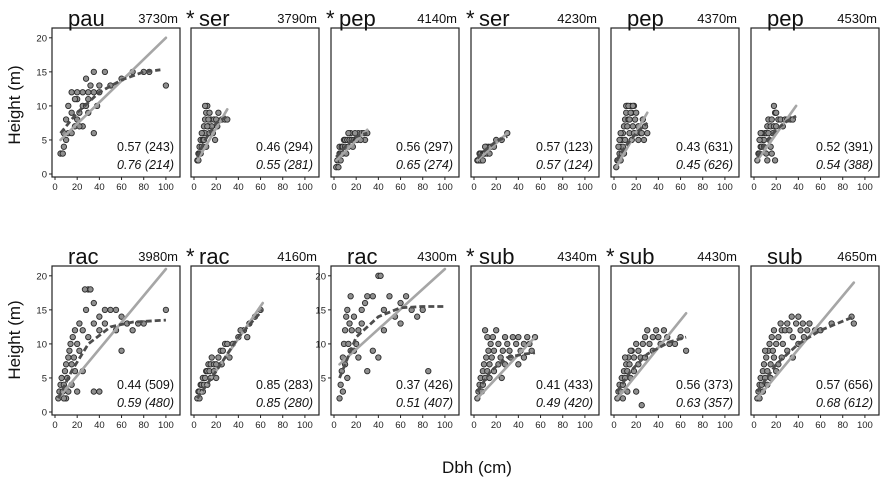  Describe the element at coordinates (44, 345) in the screenshot. I see `y-axis: 0 5 10 15 20` at that location.